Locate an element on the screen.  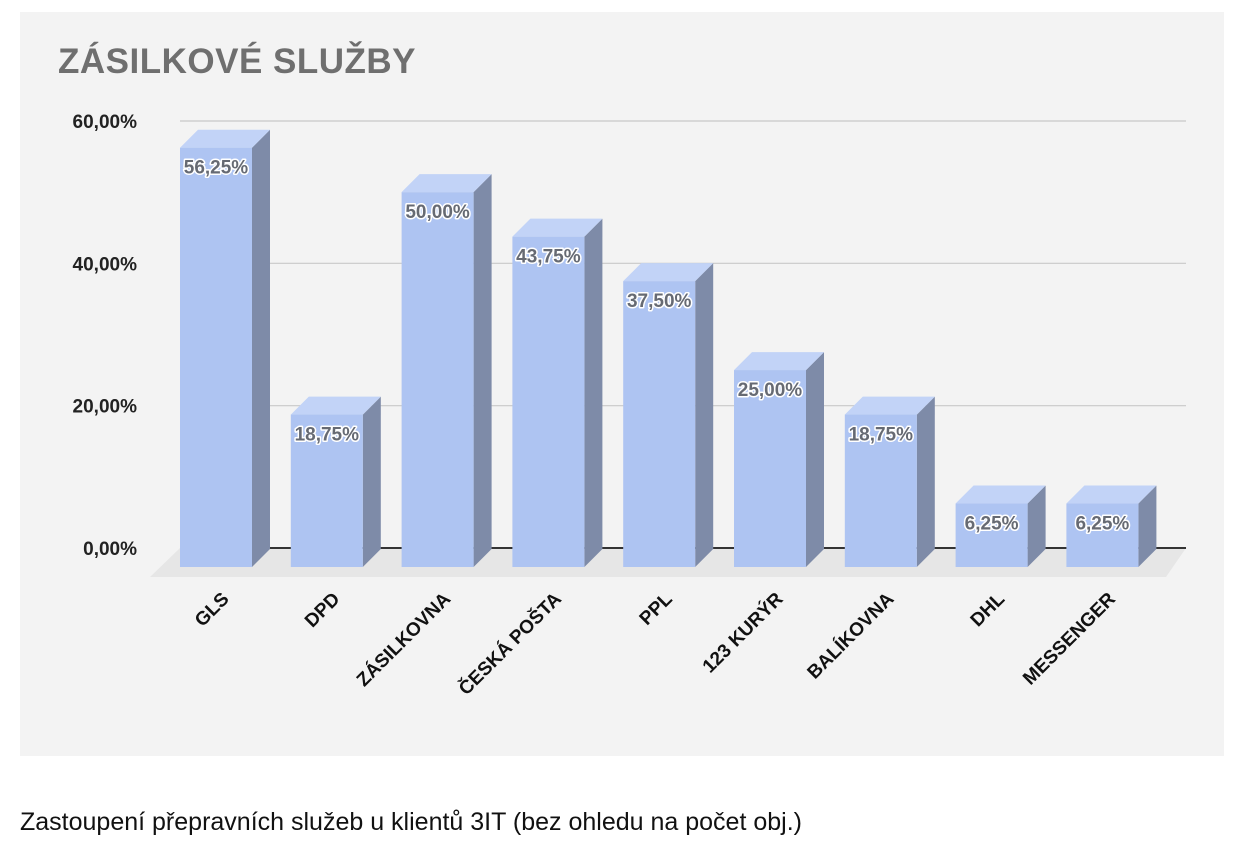
x-tick-label: MESSENGER is located at coordinates (1069, 638).